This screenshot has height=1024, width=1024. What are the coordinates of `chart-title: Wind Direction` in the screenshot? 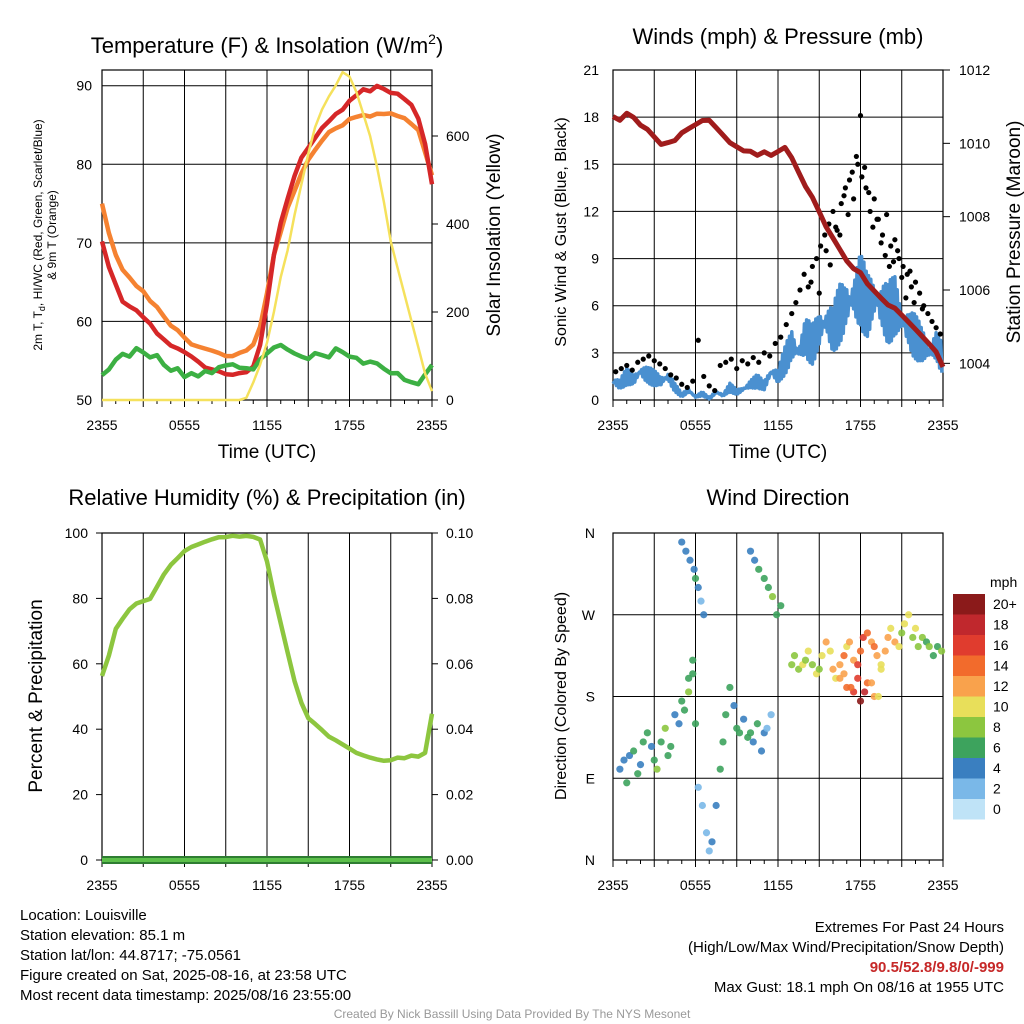 It's located at (777, 497).